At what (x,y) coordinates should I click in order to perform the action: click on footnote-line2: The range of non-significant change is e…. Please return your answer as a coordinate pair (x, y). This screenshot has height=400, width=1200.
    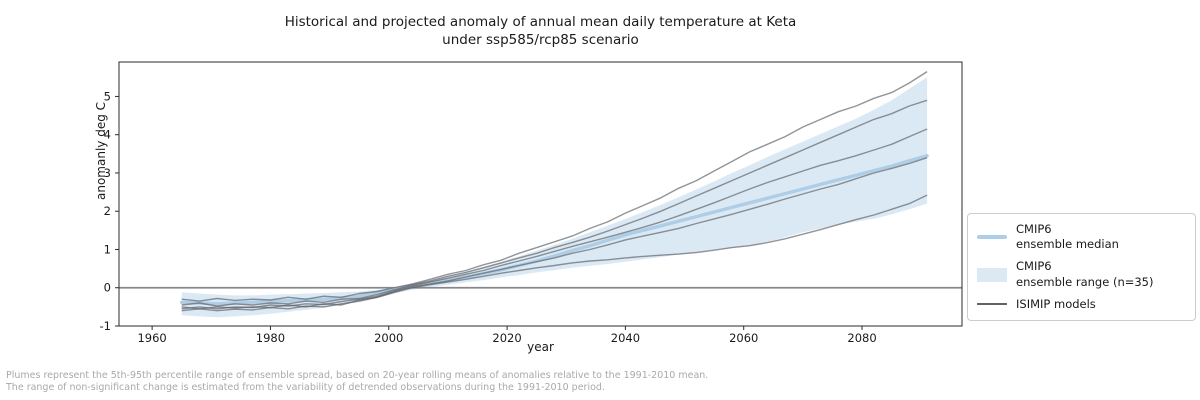
    Looking at the image, I should click on (305, 388).